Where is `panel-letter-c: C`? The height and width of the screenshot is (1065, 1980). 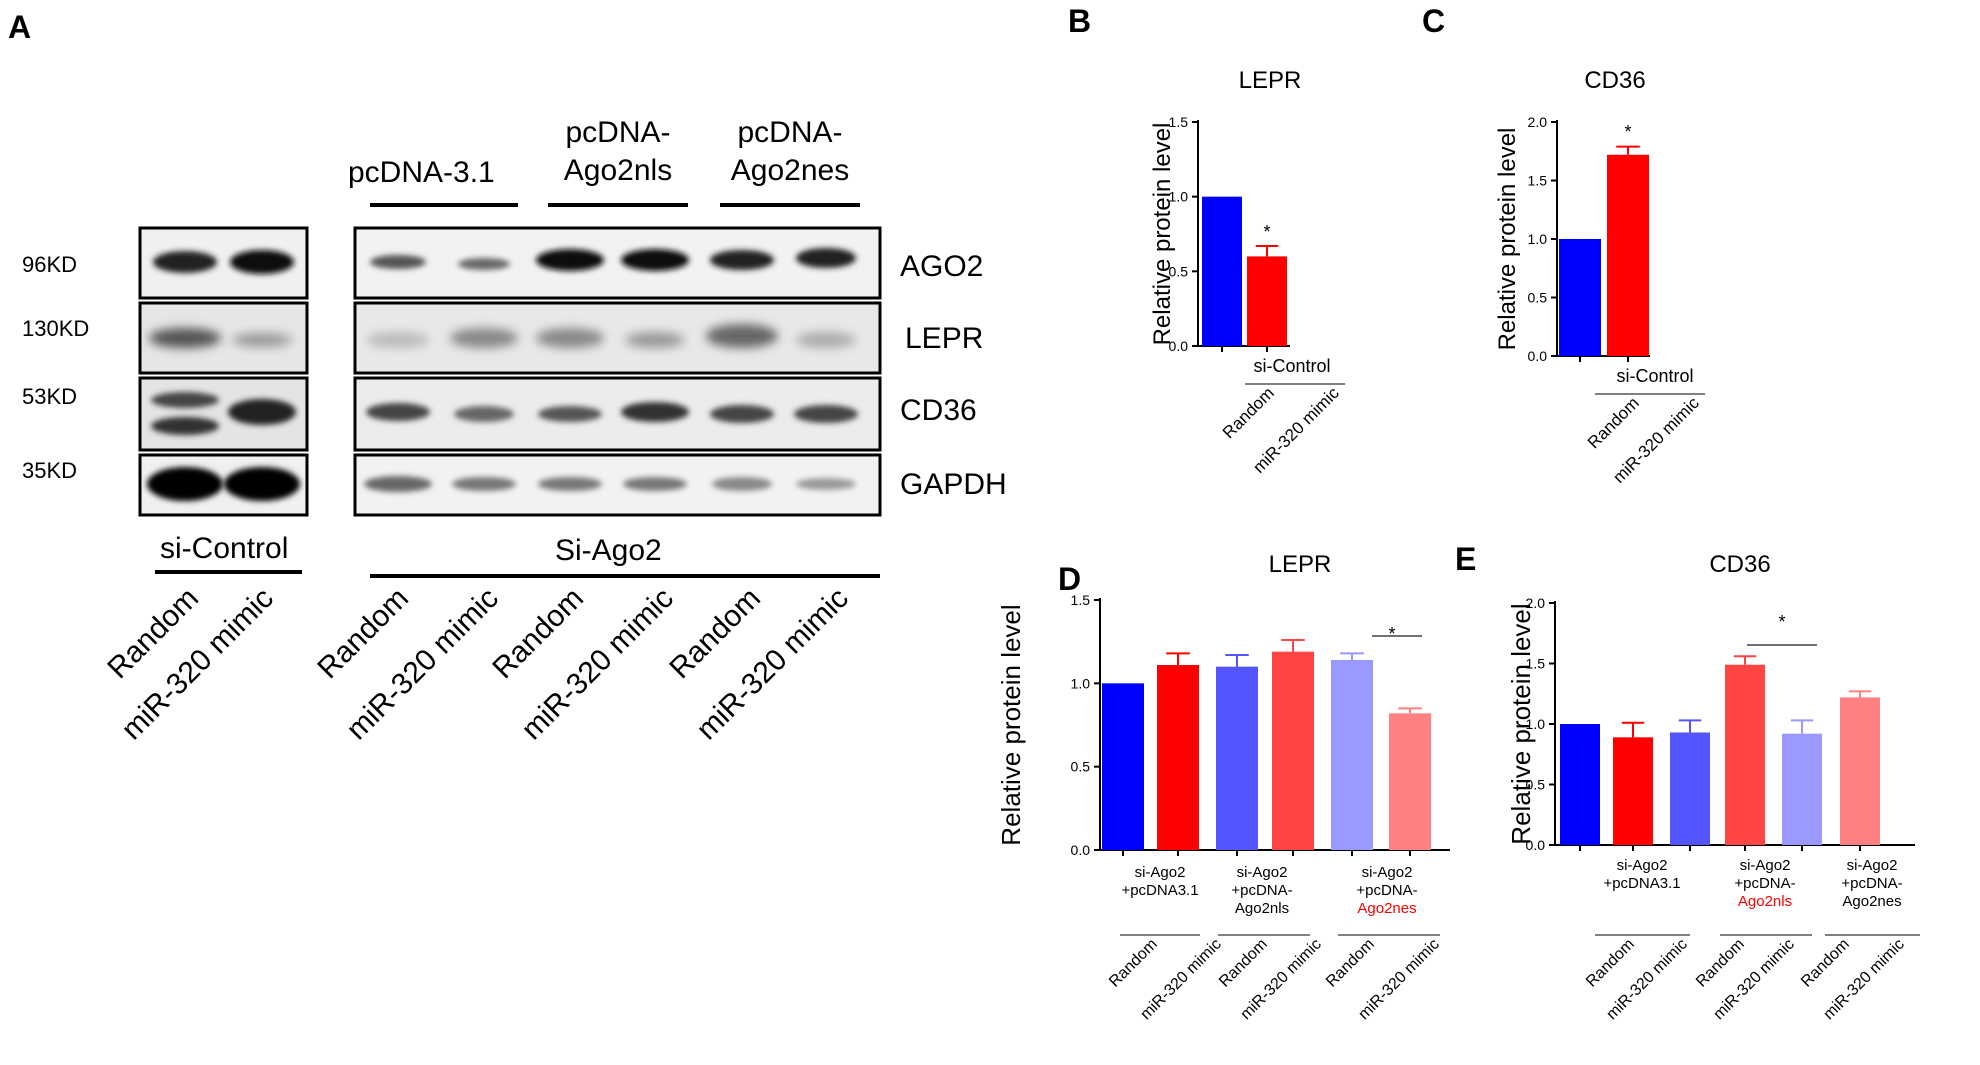
panel-letter-c: C is located at coordinates (1433, 21).